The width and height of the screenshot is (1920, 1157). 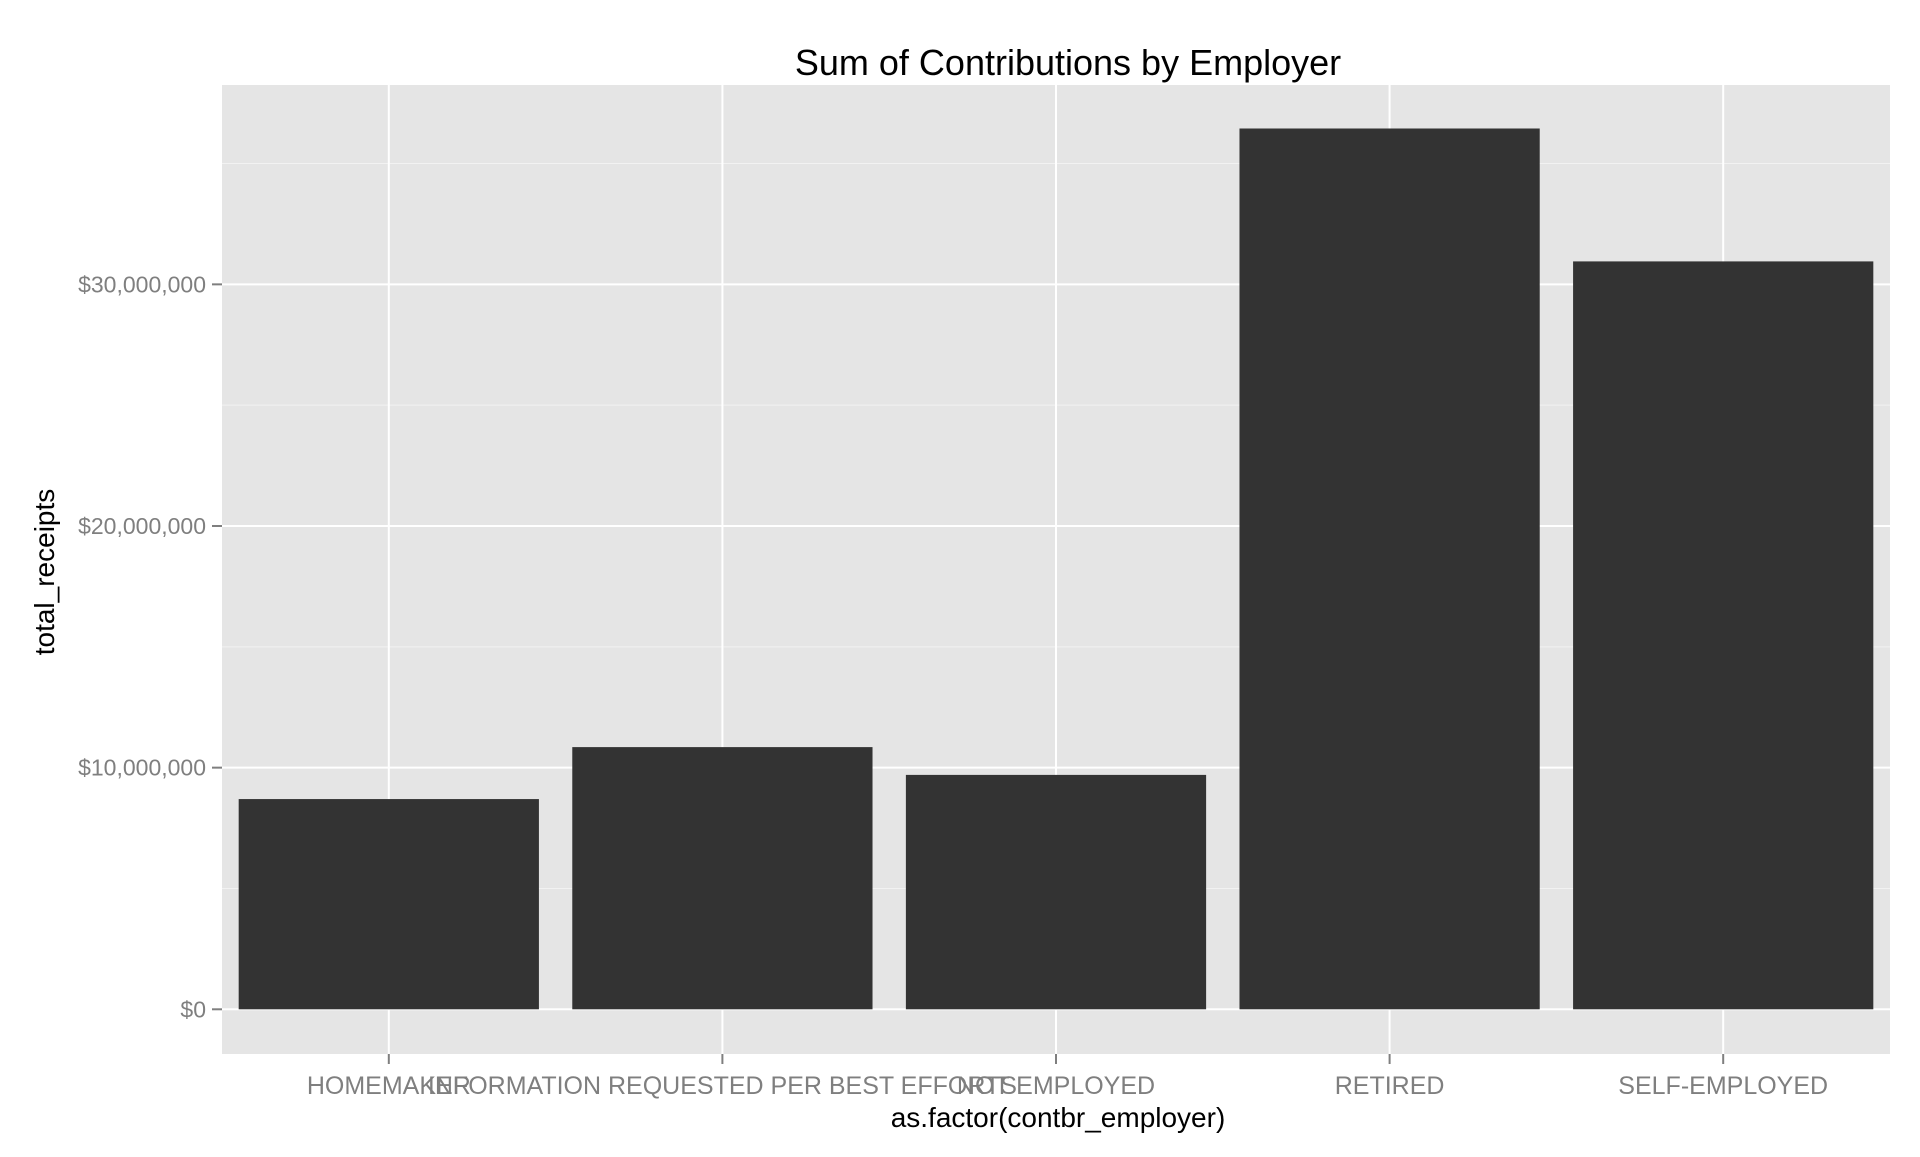 What do you see at coordinates (193, 1009) in the screenshot?
I see `y-tick-label: $0` at bounding box center [193, 1009].